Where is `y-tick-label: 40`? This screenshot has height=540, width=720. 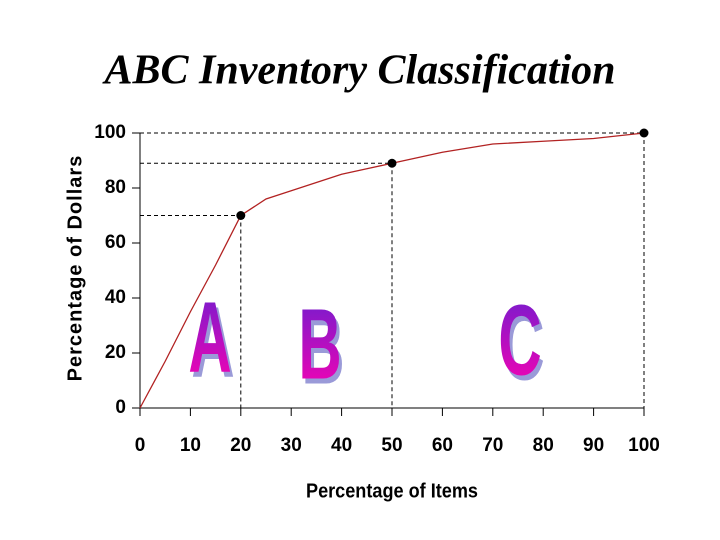
y-tick-label: 40 is located at coordinates (115, 297).